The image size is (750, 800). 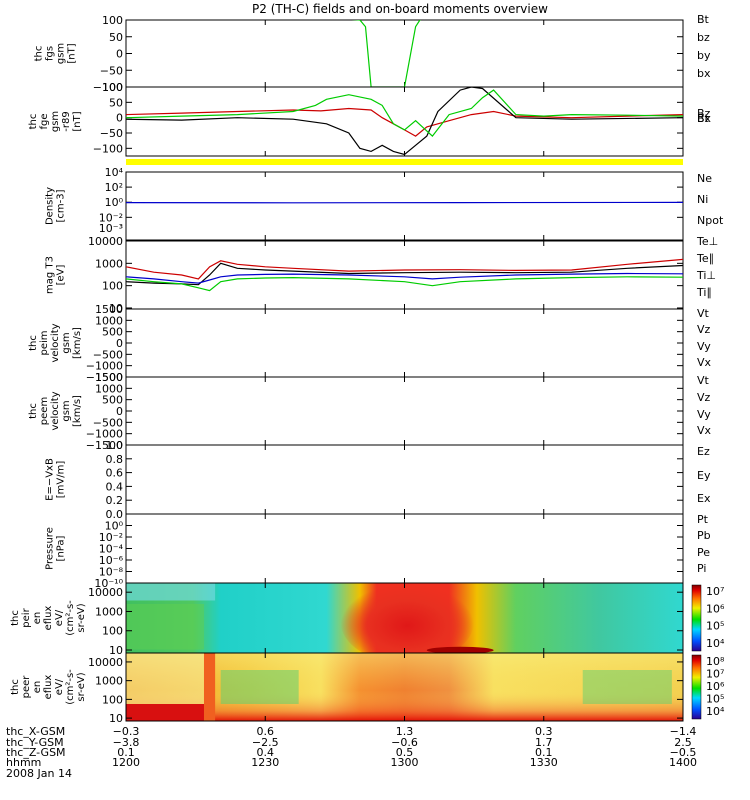 I want to click on legend-Ti⊥: Ti⊥, so click(x=706, y=275).